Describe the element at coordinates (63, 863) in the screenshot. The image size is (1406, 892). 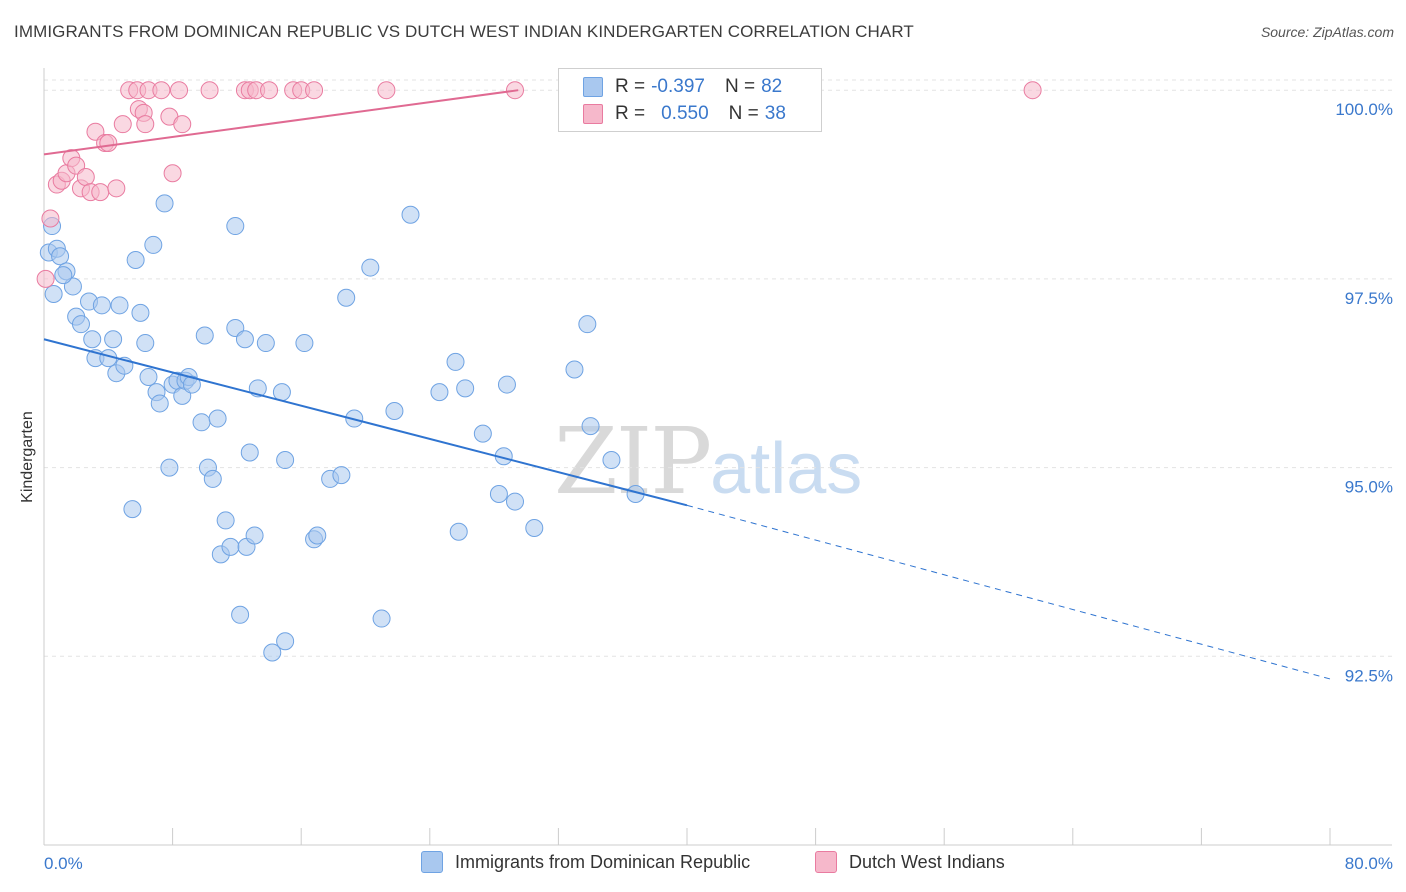
I see `x-tick-label: 0.0%` at that location.